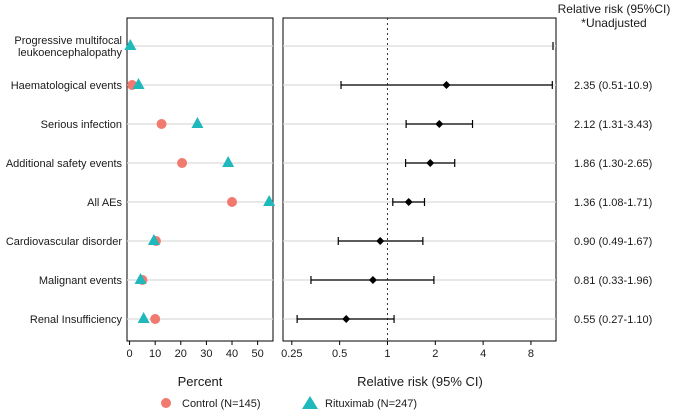  Describe the element at coordinates (310, 402) in the screenshot. I see `legend-marker-rituximab` at that location.